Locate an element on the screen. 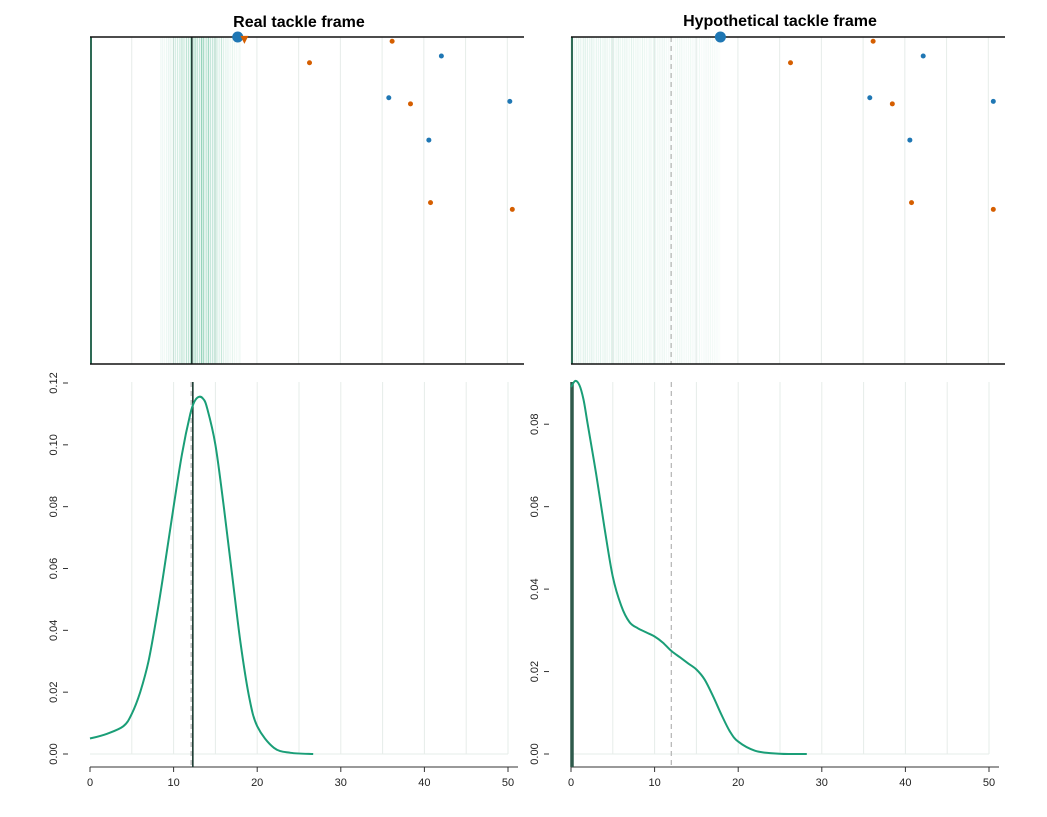  y-tick-label: 0.12 is located at coordinates (54, 382).